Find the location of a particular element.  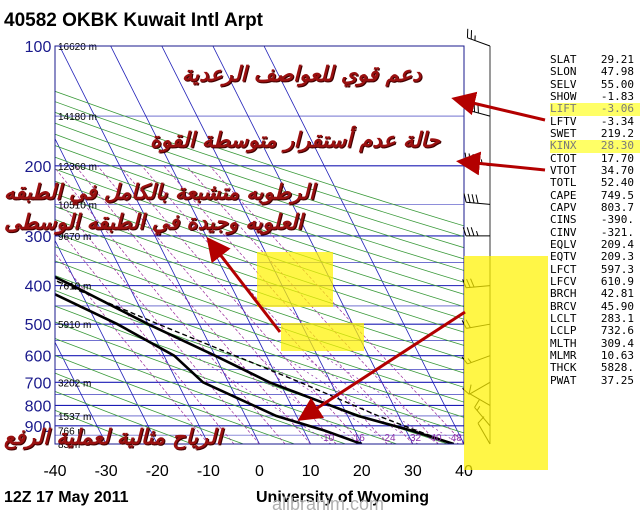

temperature-tick-label: -20 is located at coordinates (157, 471).